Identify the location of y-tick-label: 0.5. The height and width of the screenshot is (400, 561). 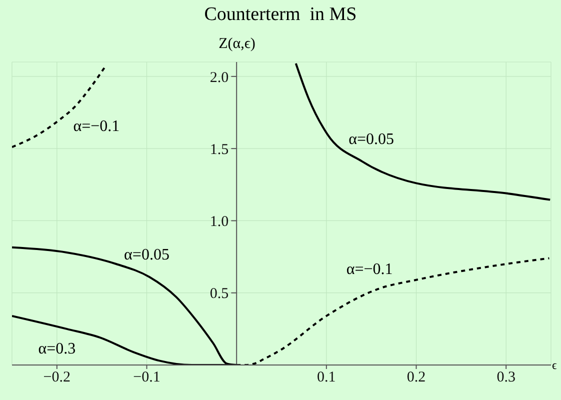
(219, 294).